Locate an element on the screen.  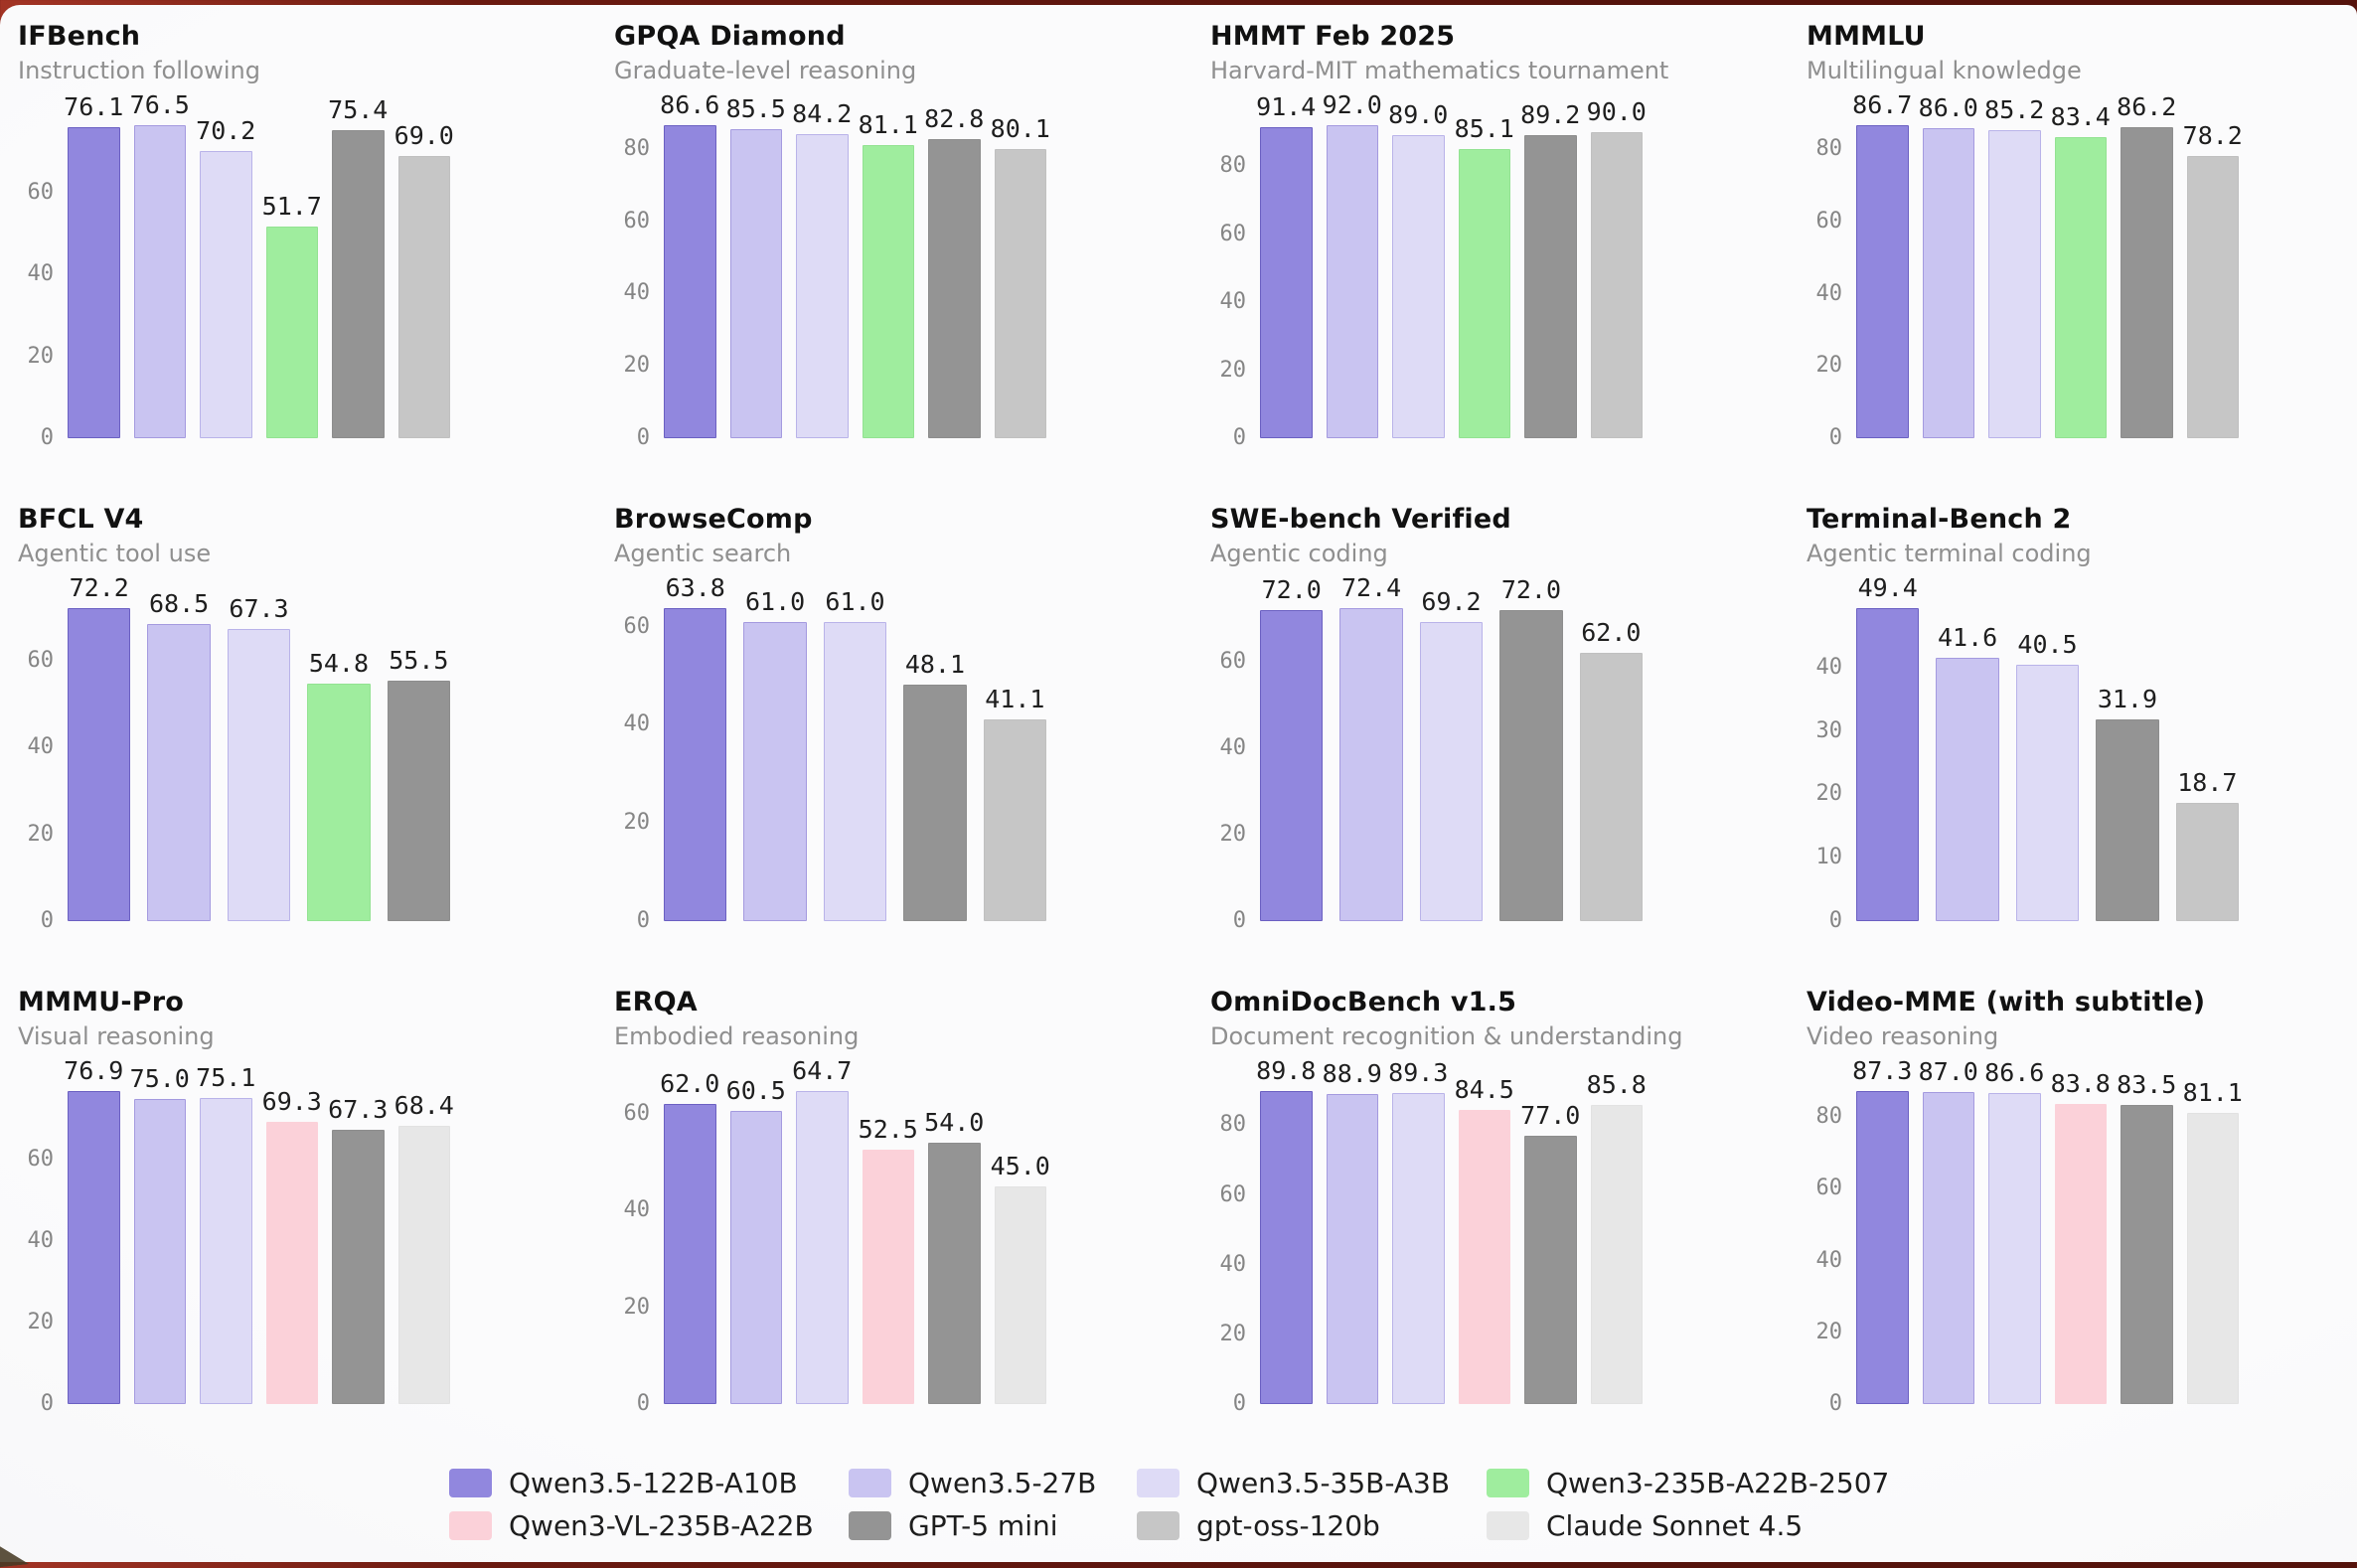
bar-value-label: 84.5 is located at coordinates (1484, 1089).